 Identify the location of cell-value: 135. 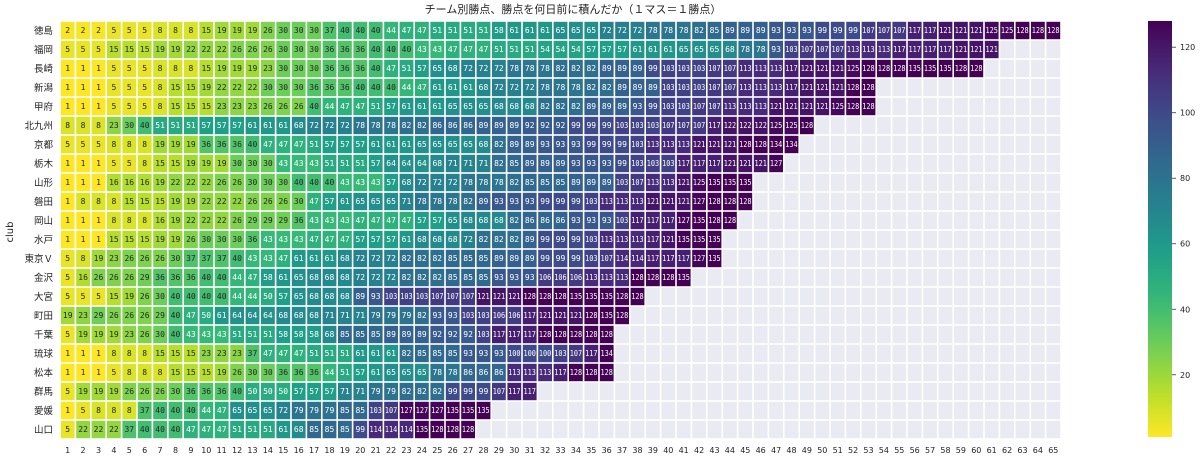
(684, 277).